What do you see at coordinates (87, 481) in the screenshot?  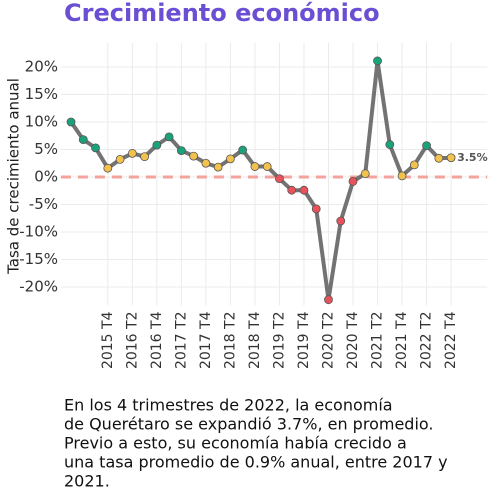 I see `note-text: 2021.` at bounding box center [87, 481].